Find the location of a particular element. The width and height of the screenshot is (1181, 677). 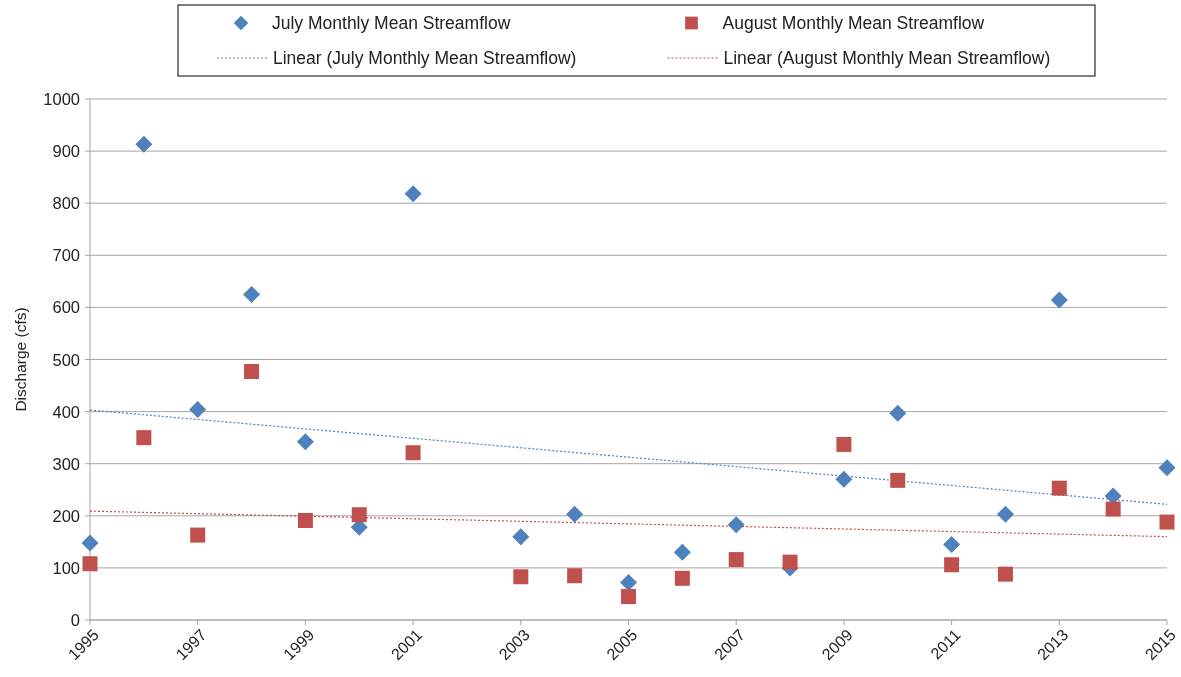

y-tick-label: 0 is located at coordinates (75, 620).